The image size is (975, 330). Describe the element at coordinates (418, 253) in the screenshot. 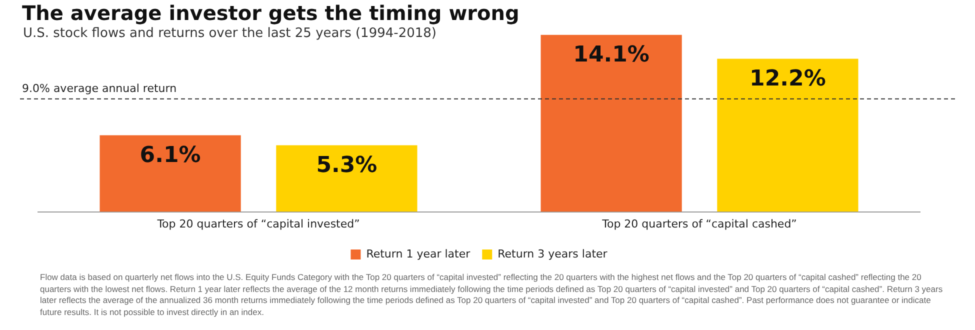

I see `legend-label: Return 1 year later` at that location.